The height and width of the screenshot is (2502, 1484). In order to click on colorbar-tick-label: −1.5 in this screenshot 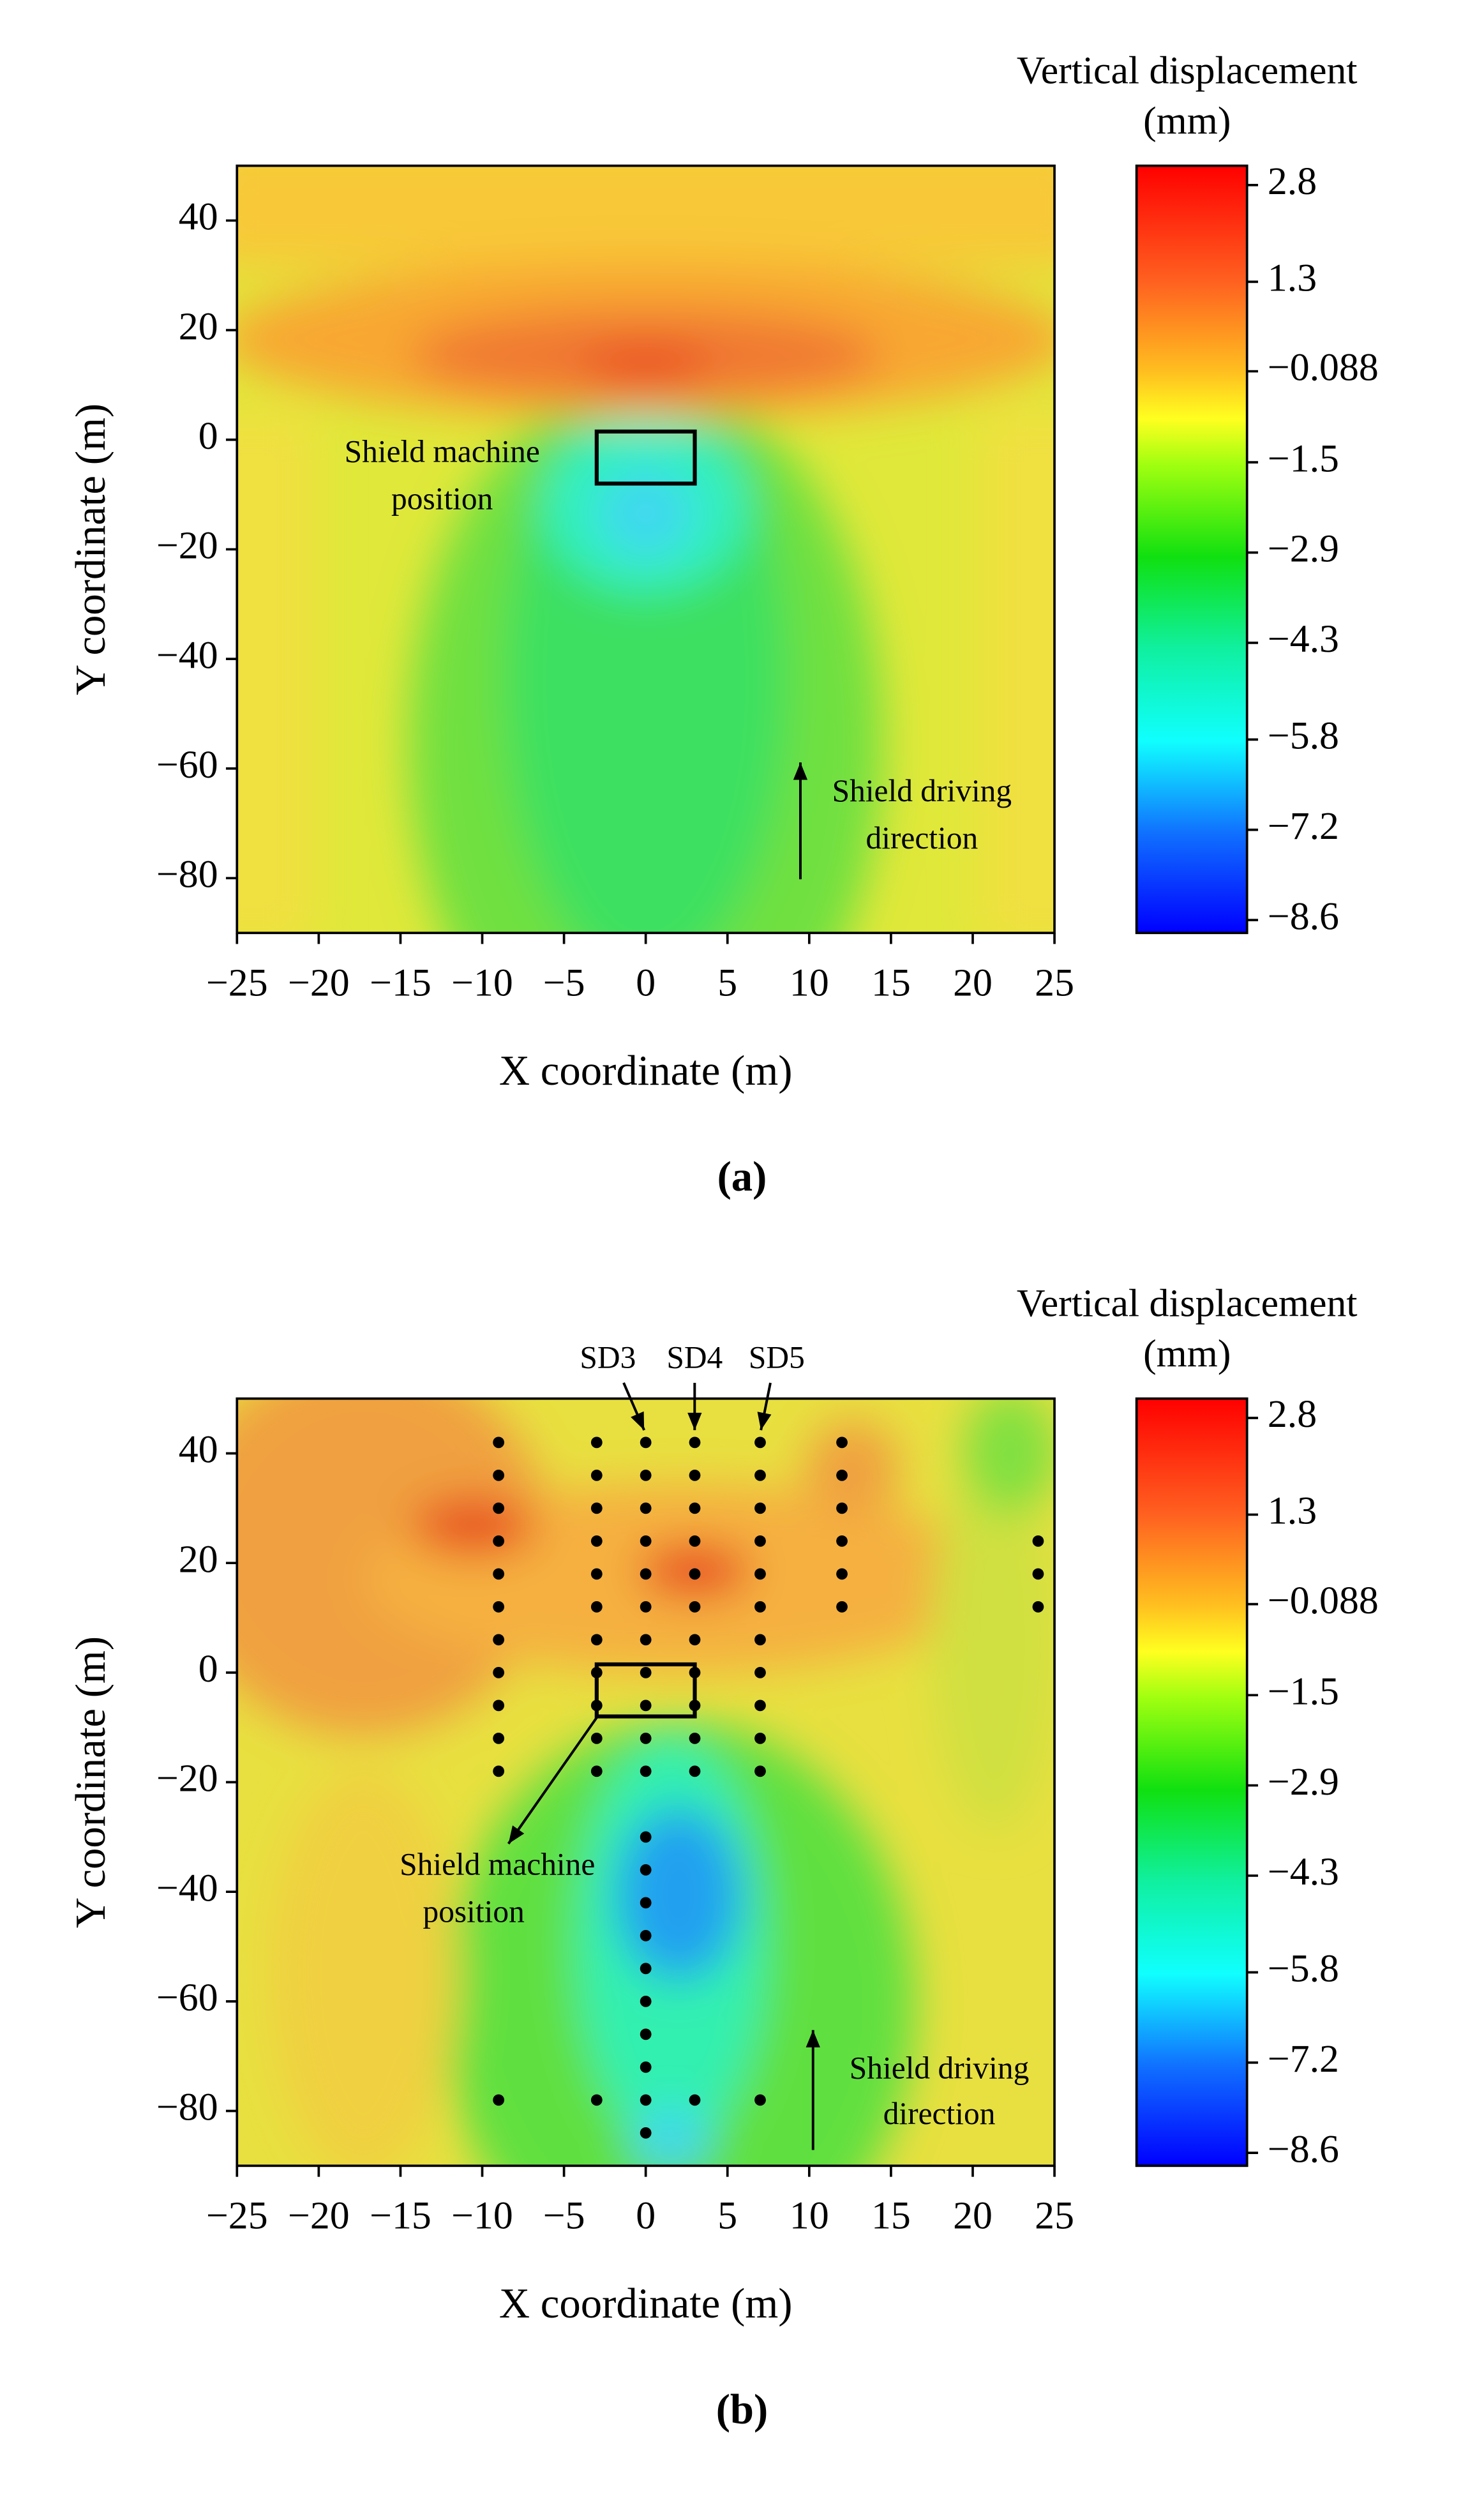, I will do `click(1303, 458)`.